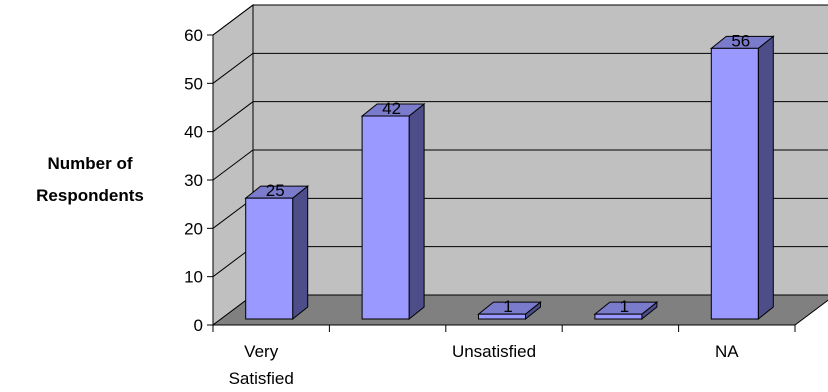 This screenshot has height=392, width=828. I want to click on x-tick-label: Unsatisfied, so click(494, 351).